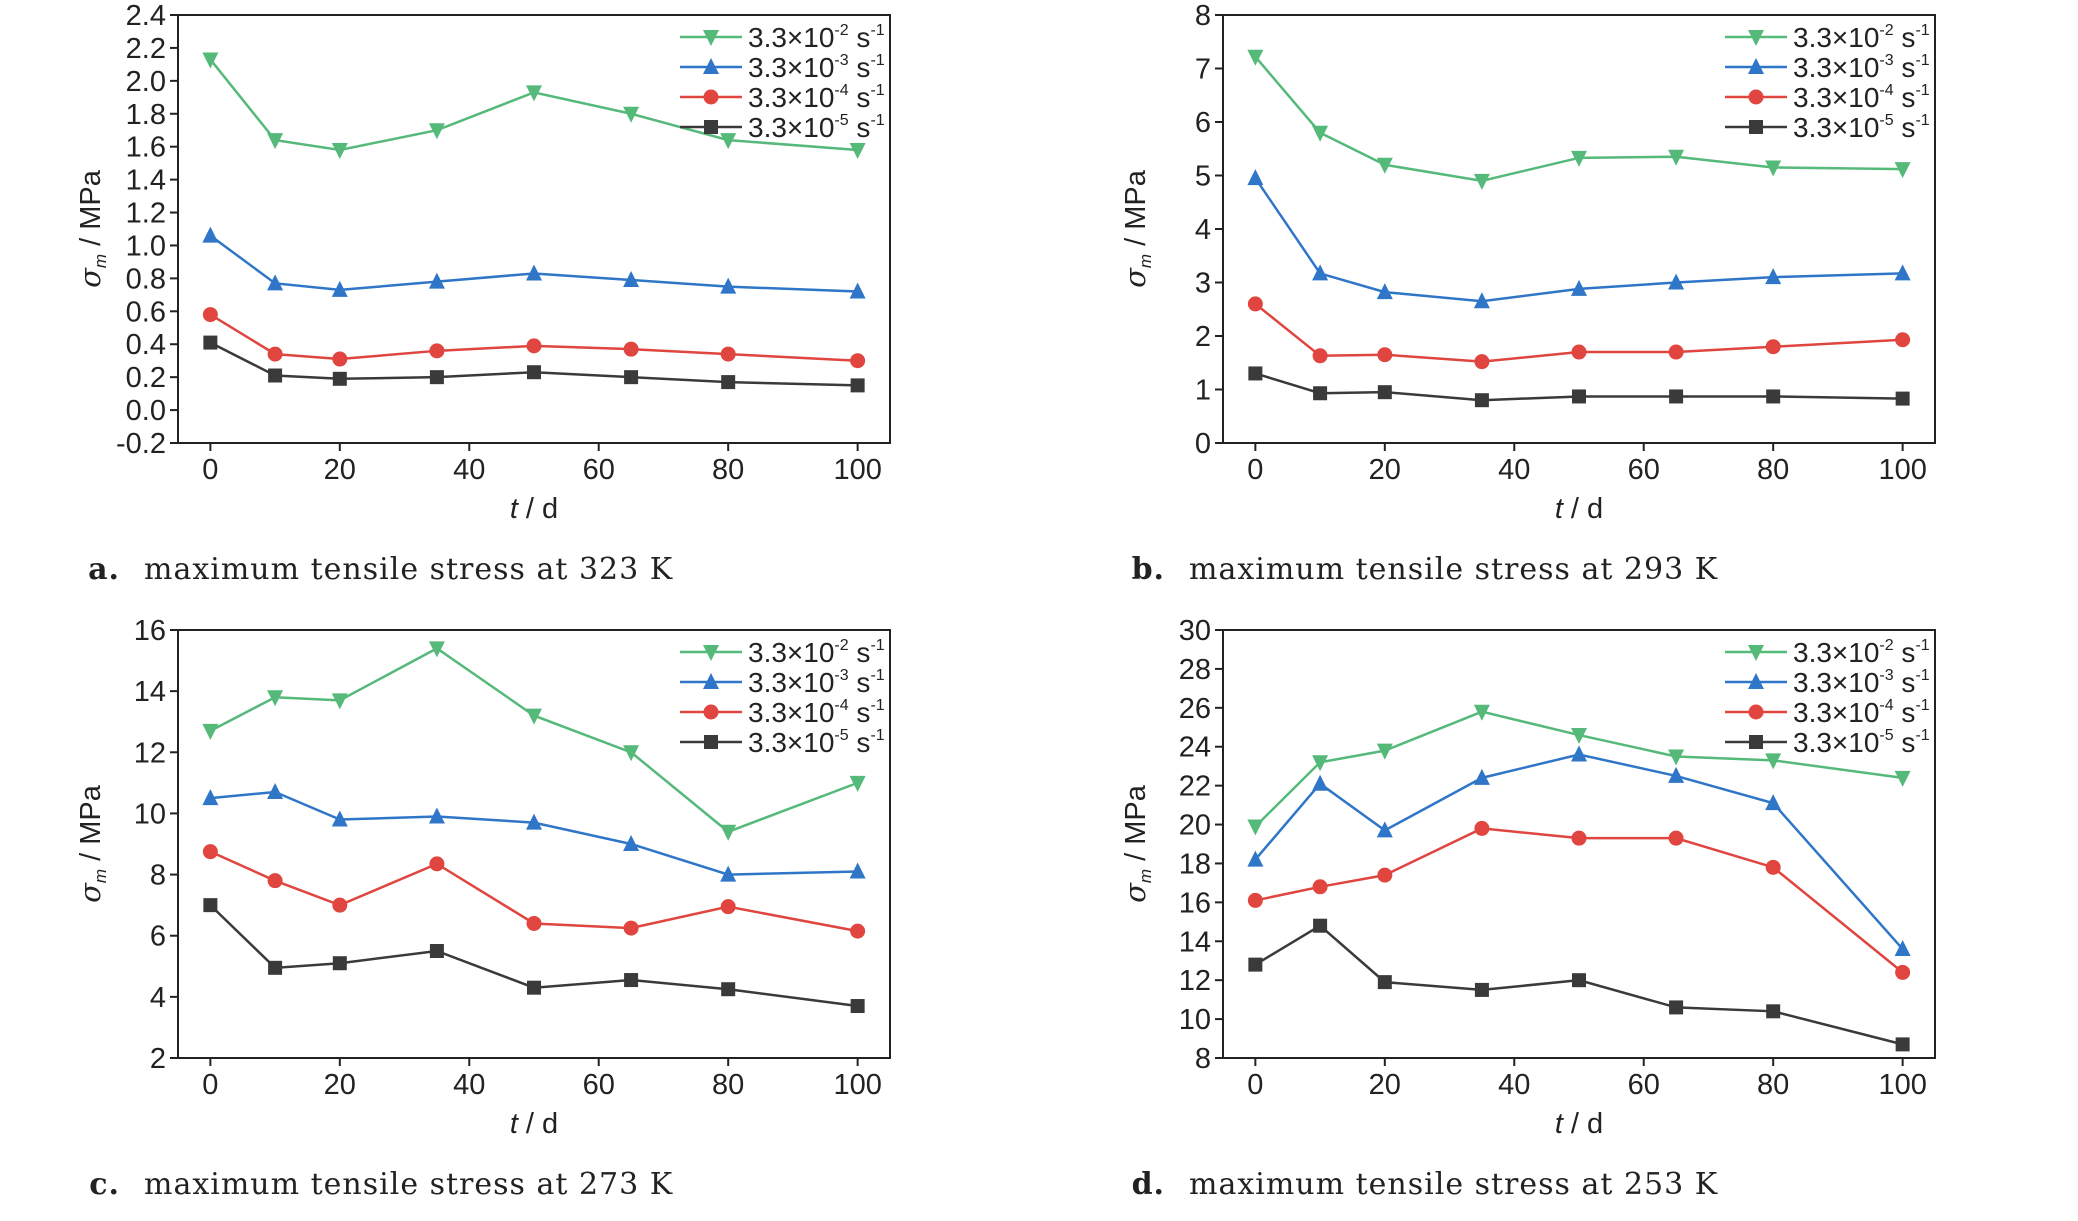 Image resolution: width=2078 pixels, height=1221 pixels. What do you see at coordinates (816, 37) in the screenshot?
I see `chart-a-legend-label: 3.3×10-2 s-1` at bounding box center [816, 37].